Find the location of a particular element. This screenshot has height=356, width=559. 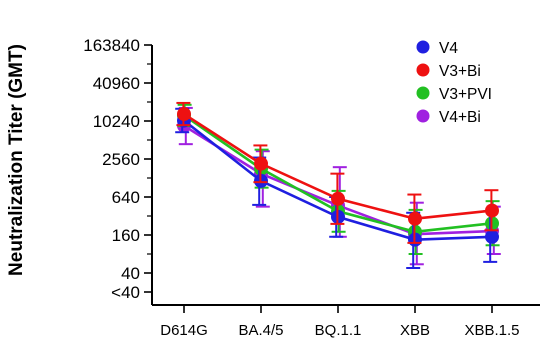

legend-marker-v4-bi is located at coordinates (423, 116).